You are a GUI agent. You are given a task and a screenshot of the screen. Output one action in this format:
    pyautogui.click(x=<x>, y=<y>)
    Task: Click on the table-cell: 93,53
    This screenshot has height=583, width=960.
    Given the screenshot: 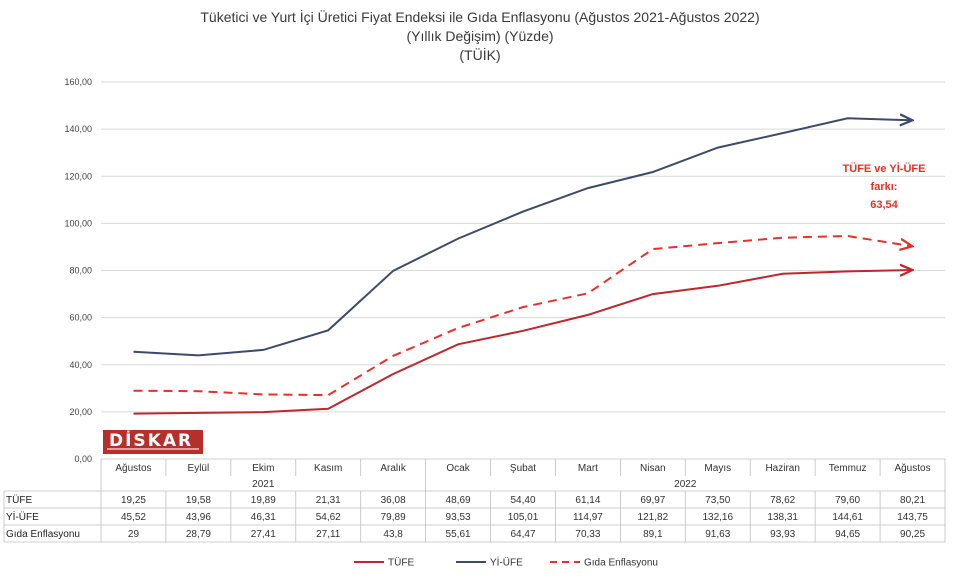 What is the action you would take?
    pyautogui.click(x=458, y=517)
    